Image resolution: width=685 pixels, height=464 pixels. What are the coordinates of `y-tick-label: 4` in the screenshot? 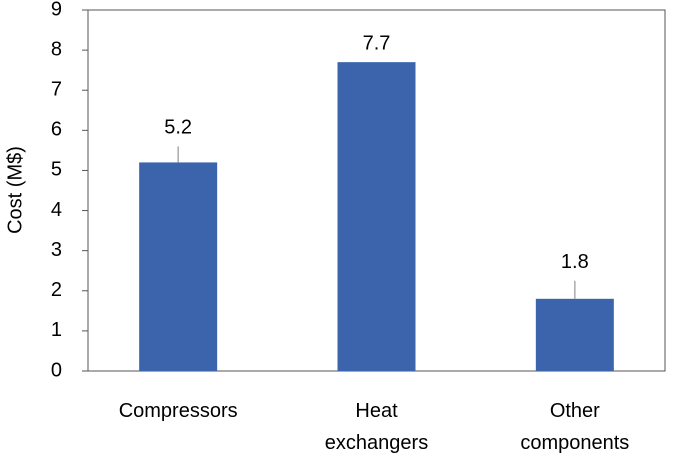 It's located at (56, 210).